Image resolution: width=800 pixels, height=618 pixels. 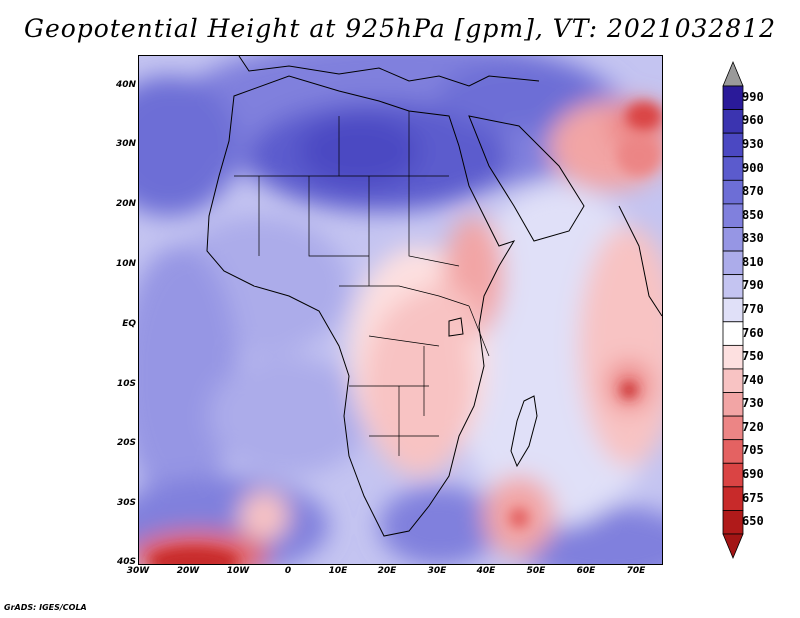 I want to click on colorbar-level-label: 900, so click(x=753, y=167).